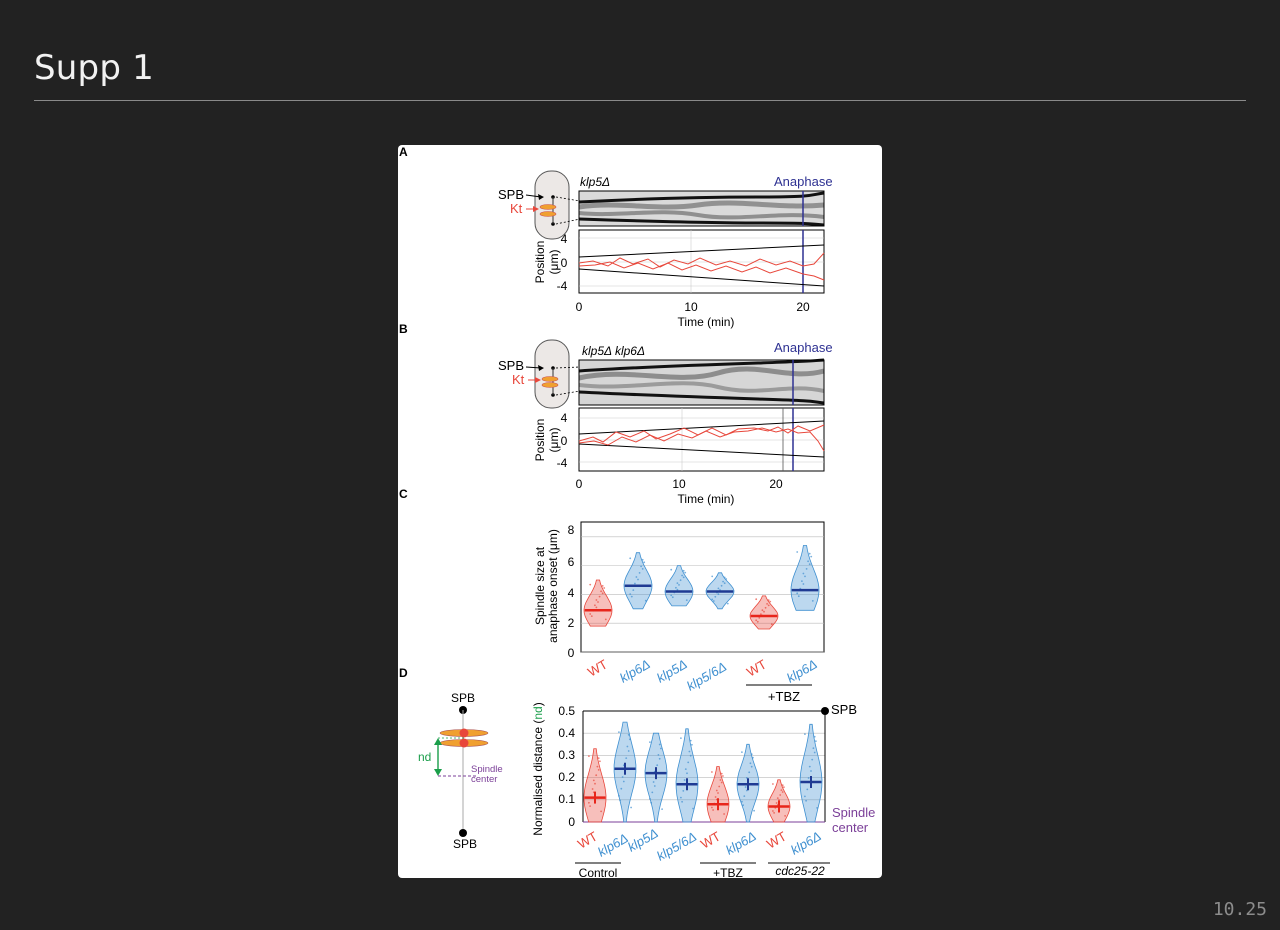  What do you see at coordinates (728, 872) in the screenshot?
I see `panel-d-group-tbz: +TBZ` at bounding box center [728, 872].